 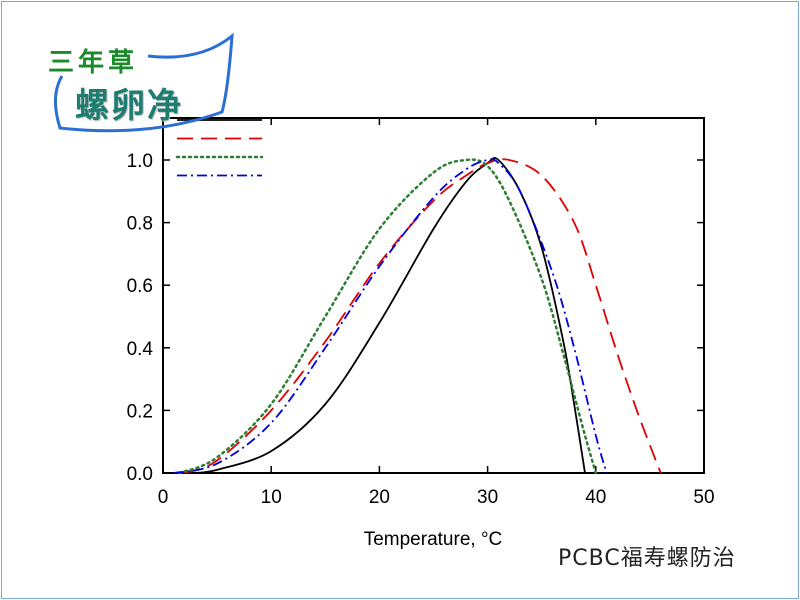 What do you see at coordinates (433, 539) in the screenshot?
I see `x-axis-label: Temperature, °C` at bounding box center [433, 539].